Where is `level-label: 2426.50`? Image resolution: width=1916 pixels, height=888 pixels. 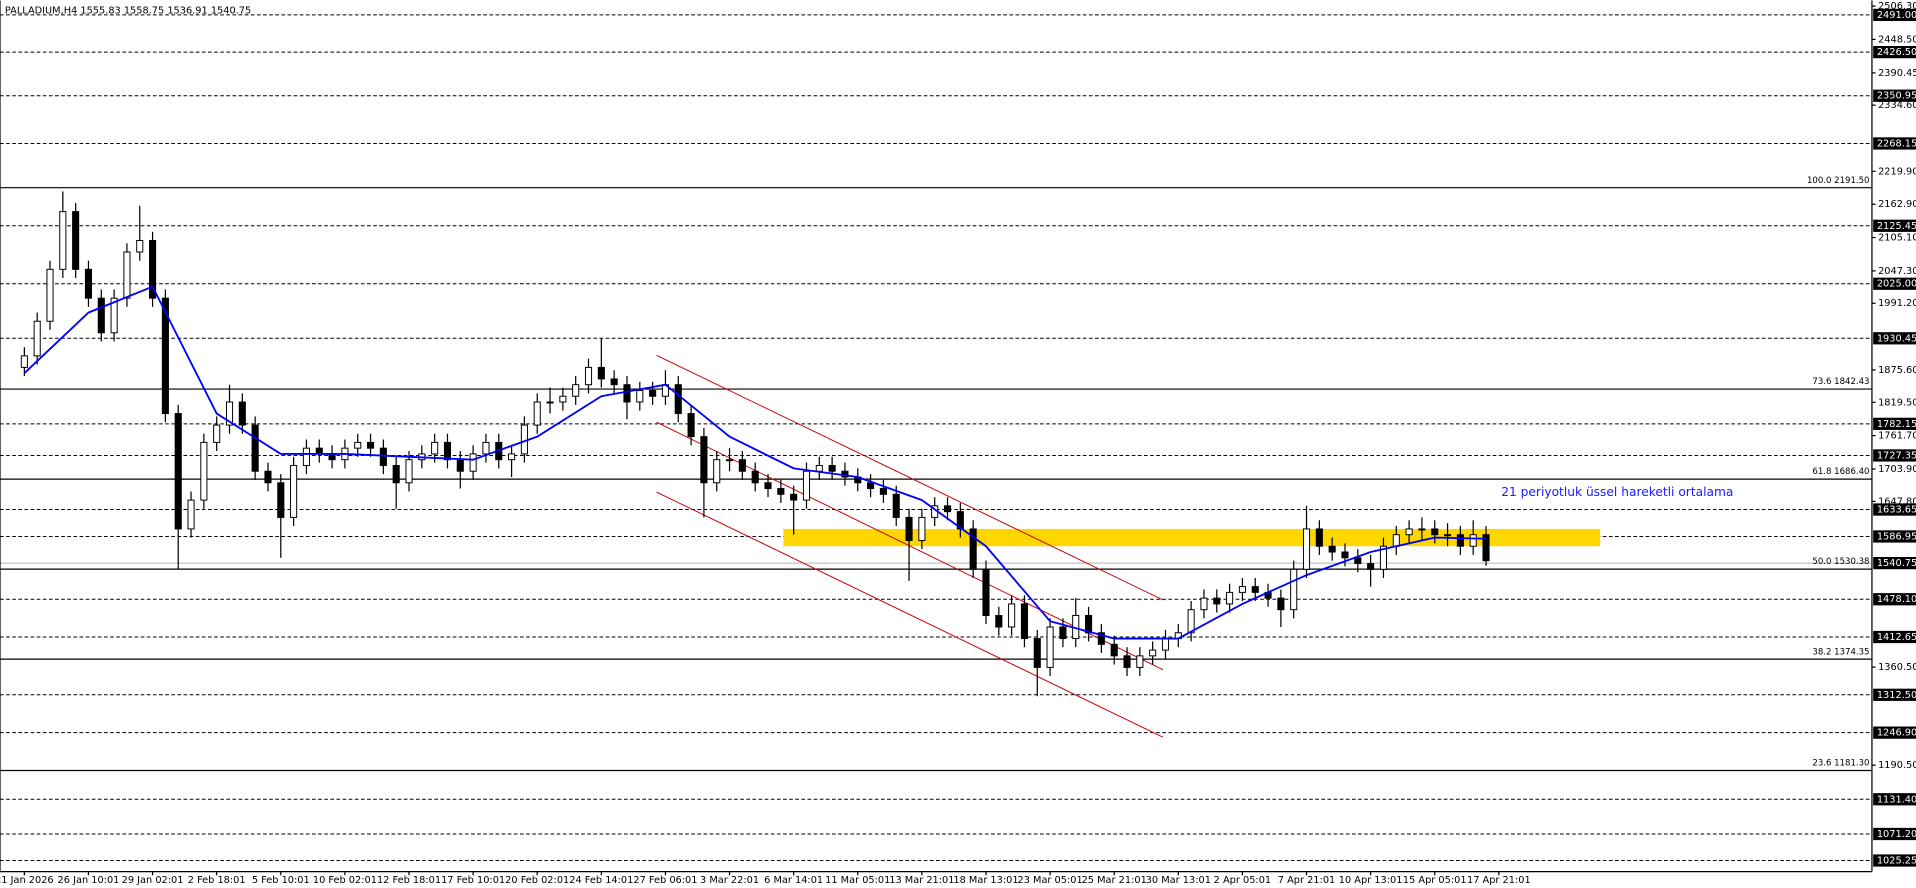
level-label: 2426.50 is located at coordinates (1896, 52).